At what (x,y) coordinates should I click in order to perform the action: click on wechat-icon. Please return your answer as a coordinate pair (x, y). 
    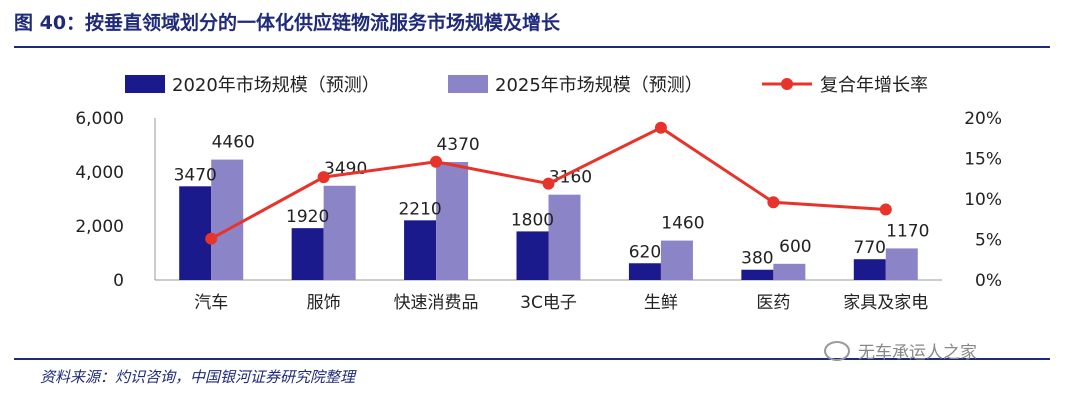
    Looking at the image, I should click on (837, 350).